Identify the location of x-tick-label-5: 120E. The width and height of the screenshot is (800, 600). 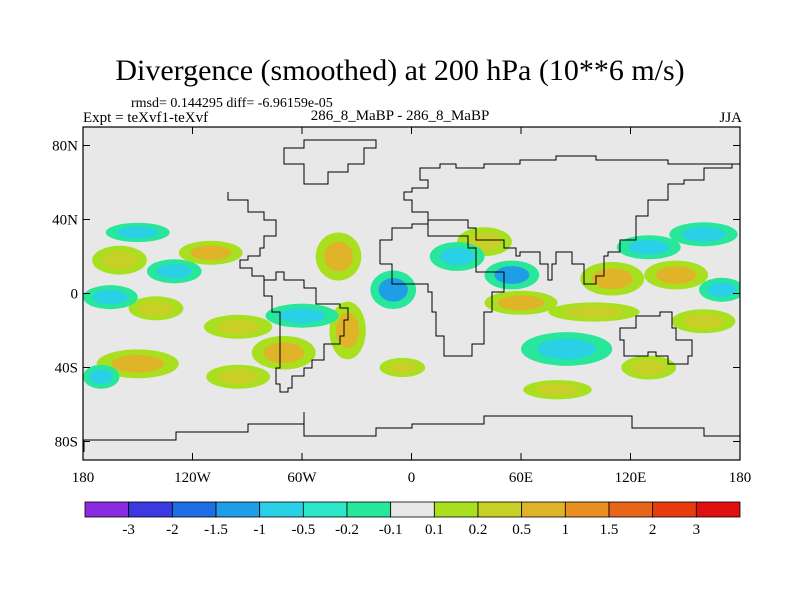
(631, 478).